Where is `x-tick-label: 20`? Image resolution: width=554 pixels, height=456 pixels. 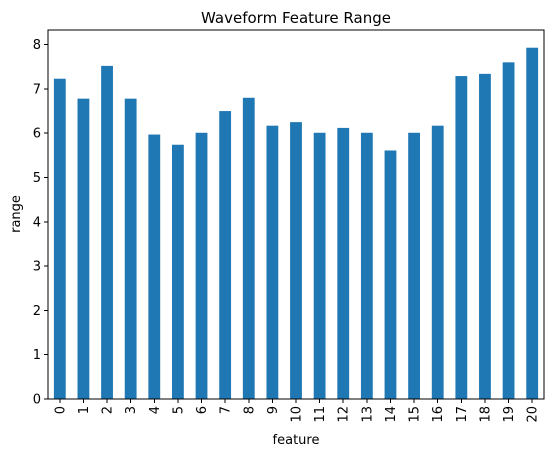 x-tick-label: 20 is located at coordinates (533, 414).